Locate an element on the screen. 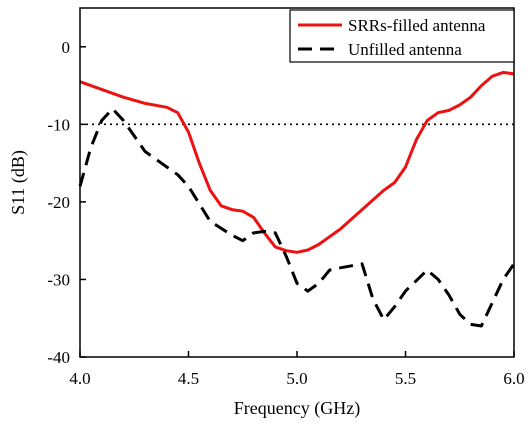  y-tick-label: -10 is located at coordinates (58, 124).